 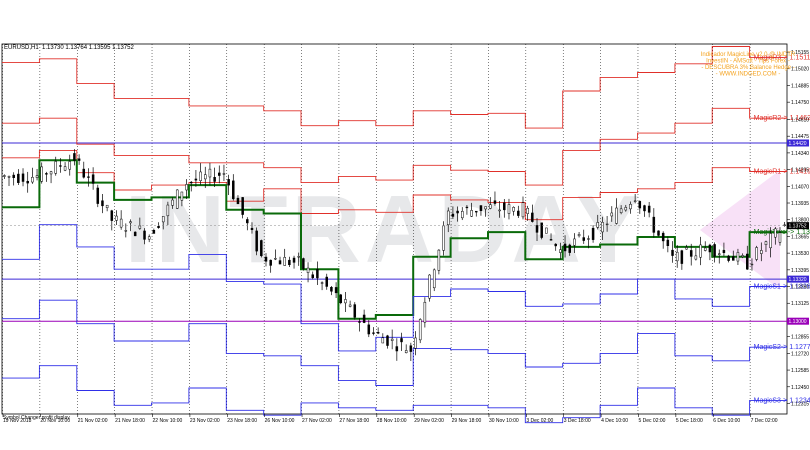 What do you see at coordinates (800, 171) in the screenshot?
I see `y-tick-label: 1.14205` at bounding box center [800, 171].